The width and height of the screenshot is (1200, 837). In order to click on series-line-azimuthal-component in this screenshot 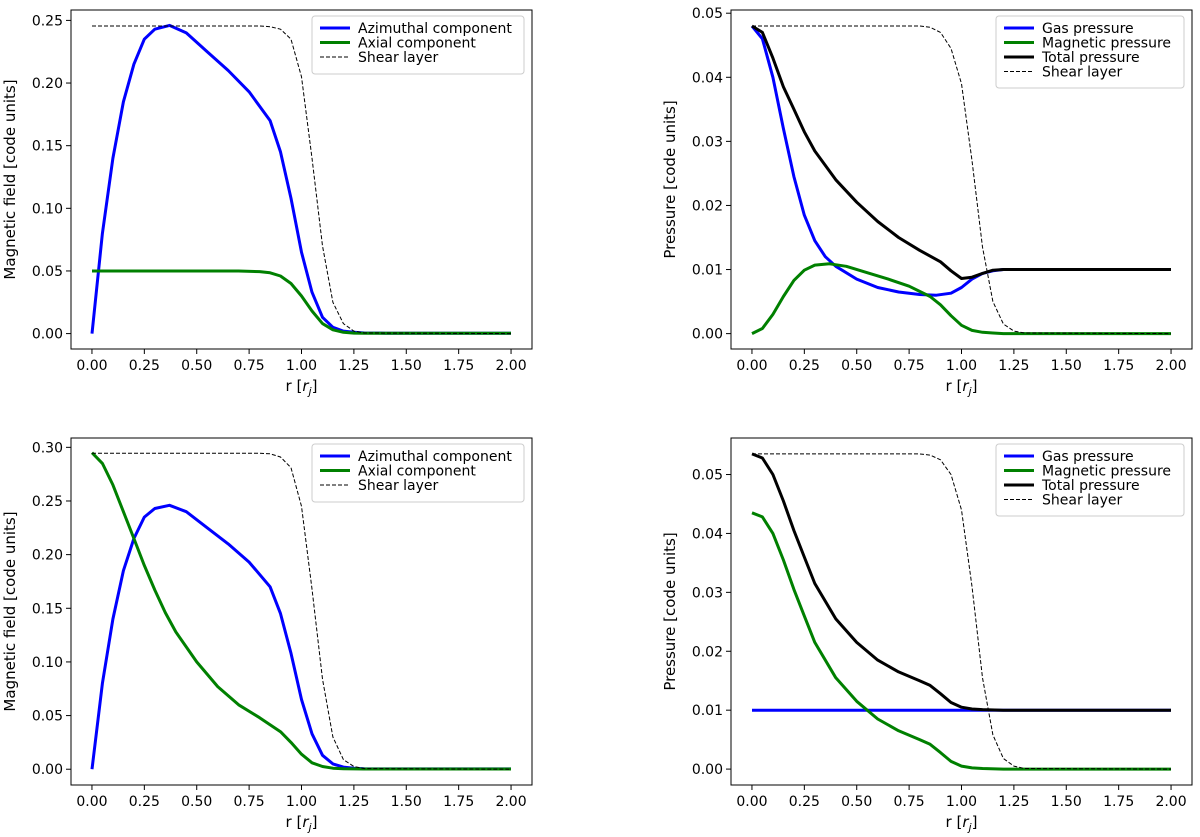, I will do `click(300, 637)`.